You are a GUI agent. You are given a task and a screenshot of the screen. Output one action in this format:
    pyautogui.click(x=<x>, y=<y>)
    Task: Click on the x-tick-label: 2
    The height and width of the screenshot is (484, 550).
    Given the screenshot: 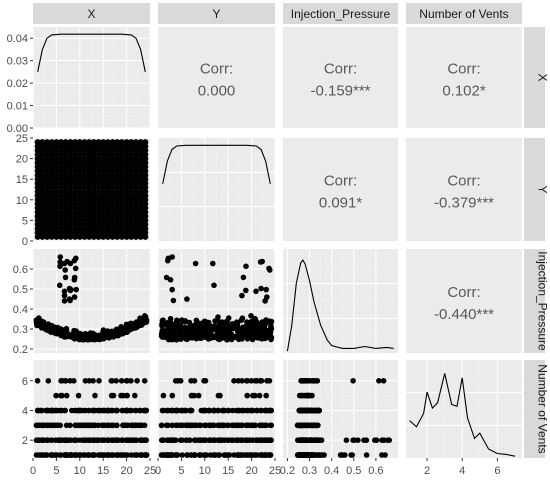 What is the action you would take?
    pyautogui.click(x=427, y=471)
    